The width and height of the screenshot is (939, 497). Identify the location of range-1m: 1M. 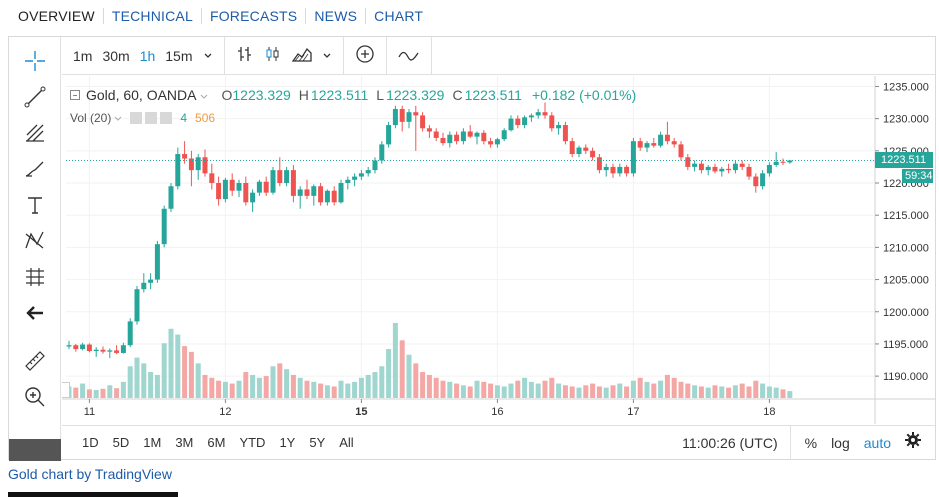
(152, 442).